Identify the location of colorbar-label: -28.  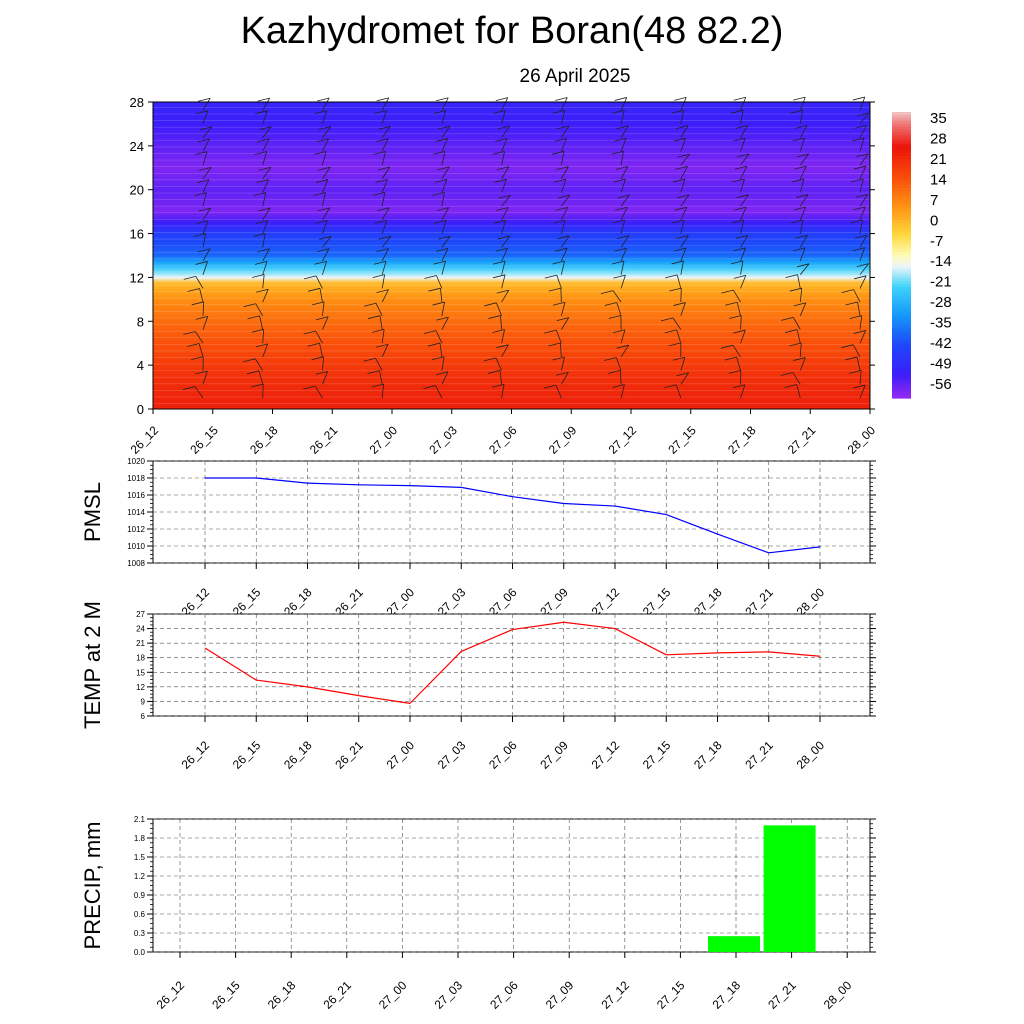
(941, 302).